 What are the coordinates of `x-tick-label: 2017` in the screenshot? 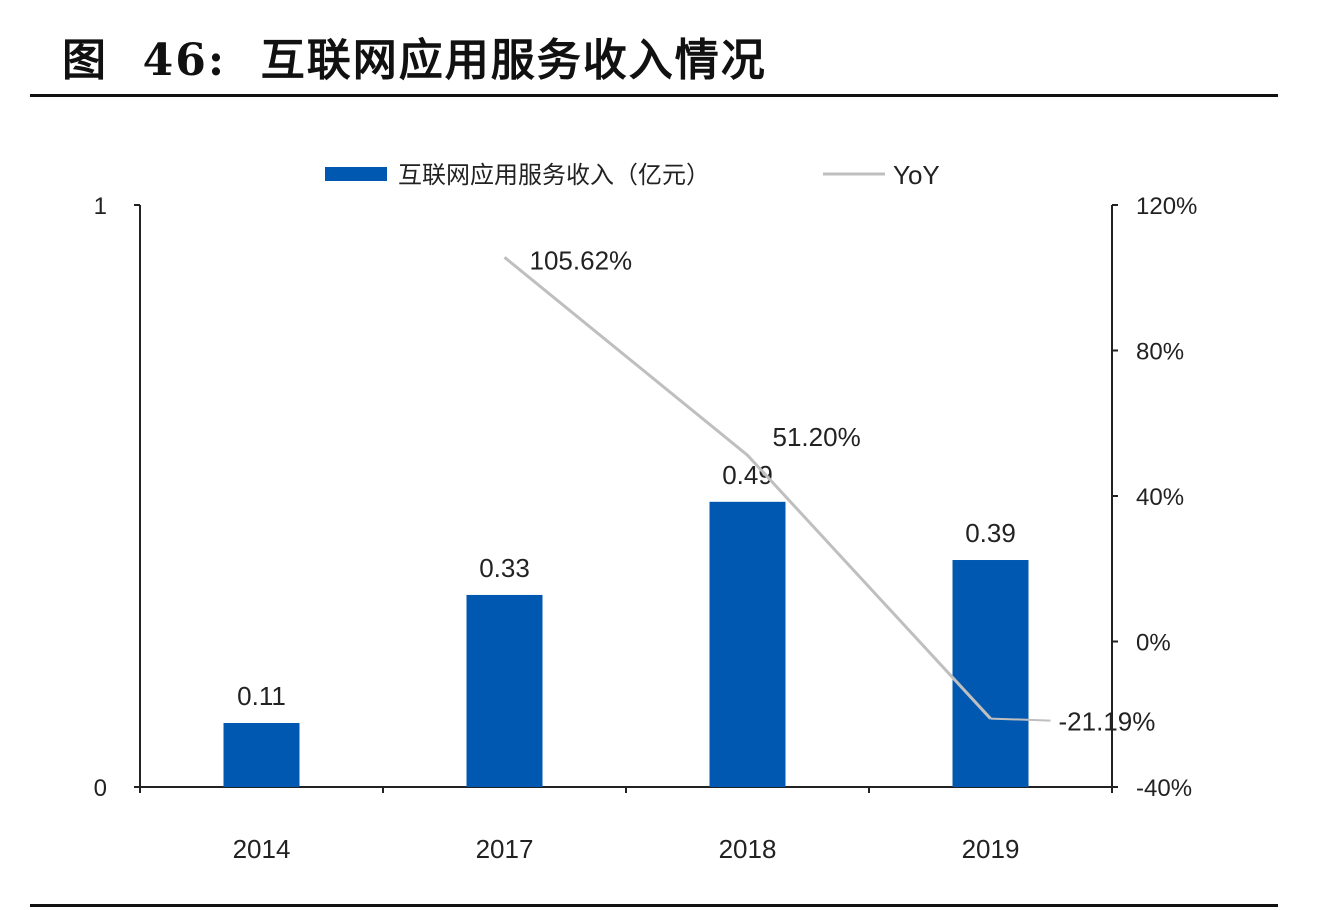 It's located at (505, 849).